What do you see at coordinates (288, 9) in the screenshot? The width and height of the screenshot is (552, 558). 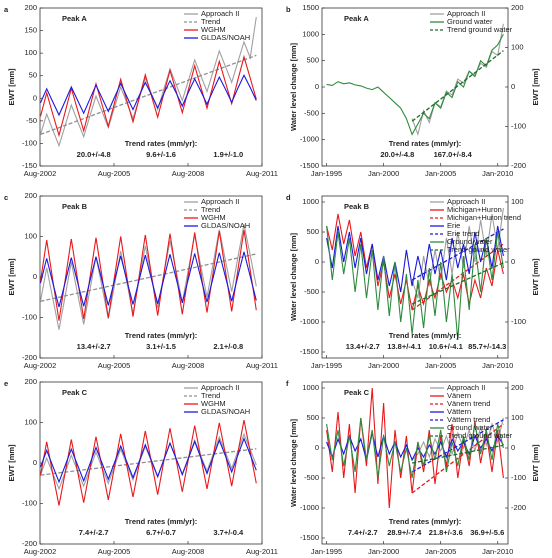 I see `panel-letter: b` at bounding box center [288, 9].